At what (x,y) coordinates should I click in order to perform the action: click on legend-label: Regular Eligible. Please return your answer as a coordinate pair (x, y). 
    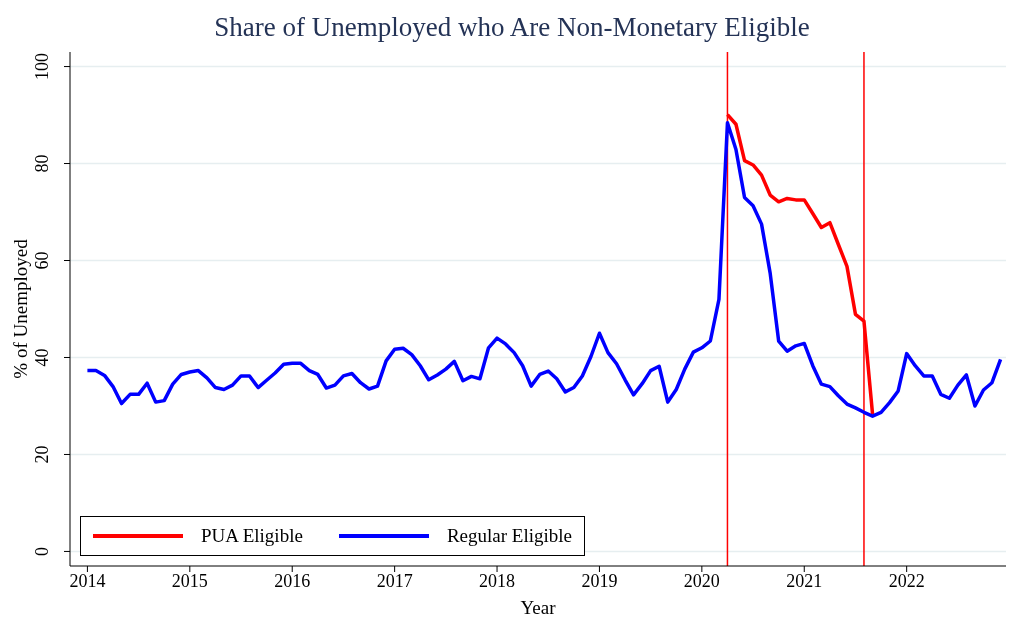
    Looking at the image, I should click on (509, 536).